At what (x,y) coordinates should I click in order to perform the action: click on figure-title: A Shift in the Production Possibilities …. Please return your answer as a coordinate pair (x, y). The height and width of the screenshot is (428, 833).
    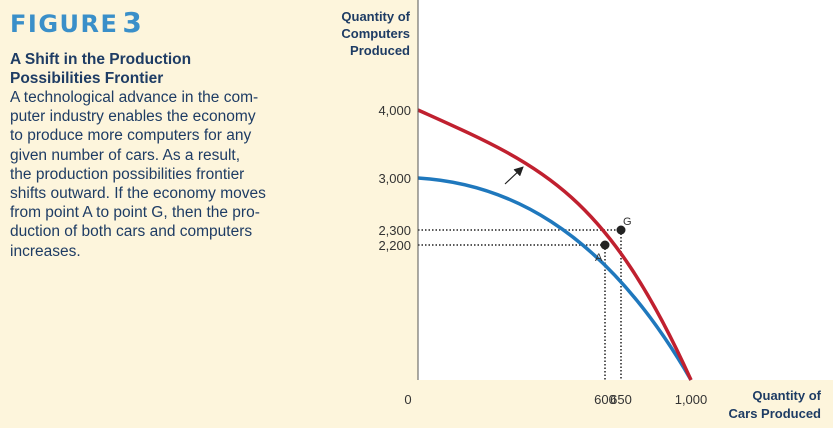
    Looking at the image, I should click on (155, 69).